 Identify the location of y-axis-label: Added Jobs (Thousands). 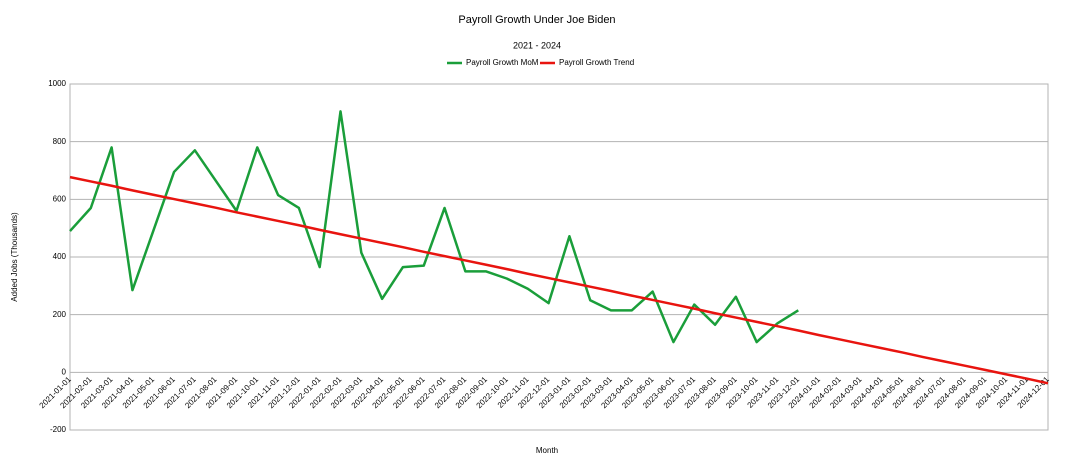
(14, 257).